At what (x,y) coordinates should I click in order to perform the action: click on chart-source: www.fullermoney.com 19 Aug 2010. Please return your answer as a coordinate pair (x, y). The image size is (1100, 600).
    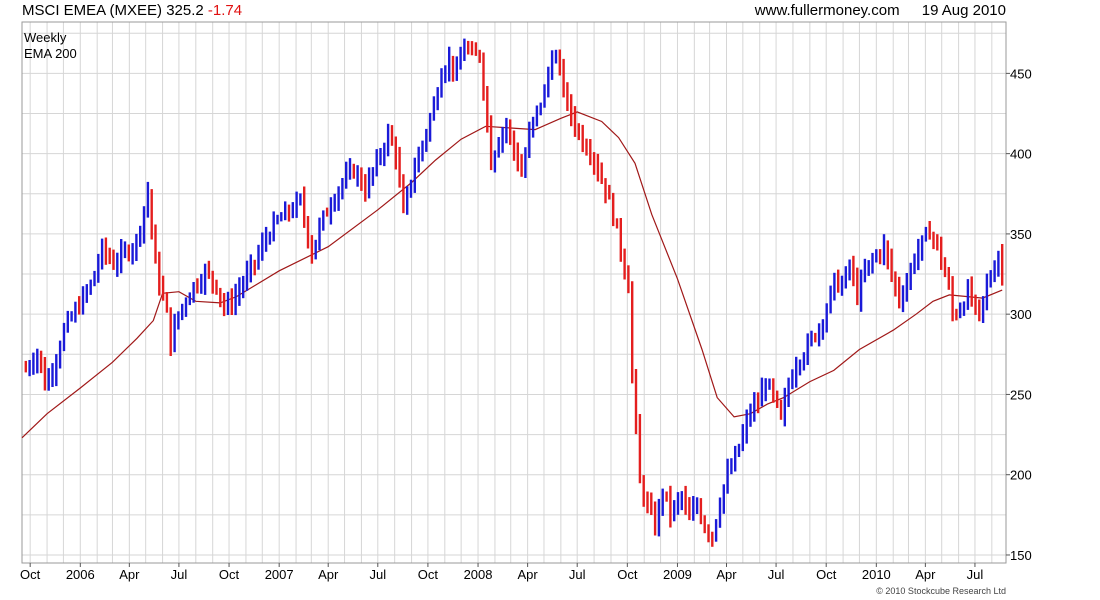
    Looking at the image, I should click on (880, 10).